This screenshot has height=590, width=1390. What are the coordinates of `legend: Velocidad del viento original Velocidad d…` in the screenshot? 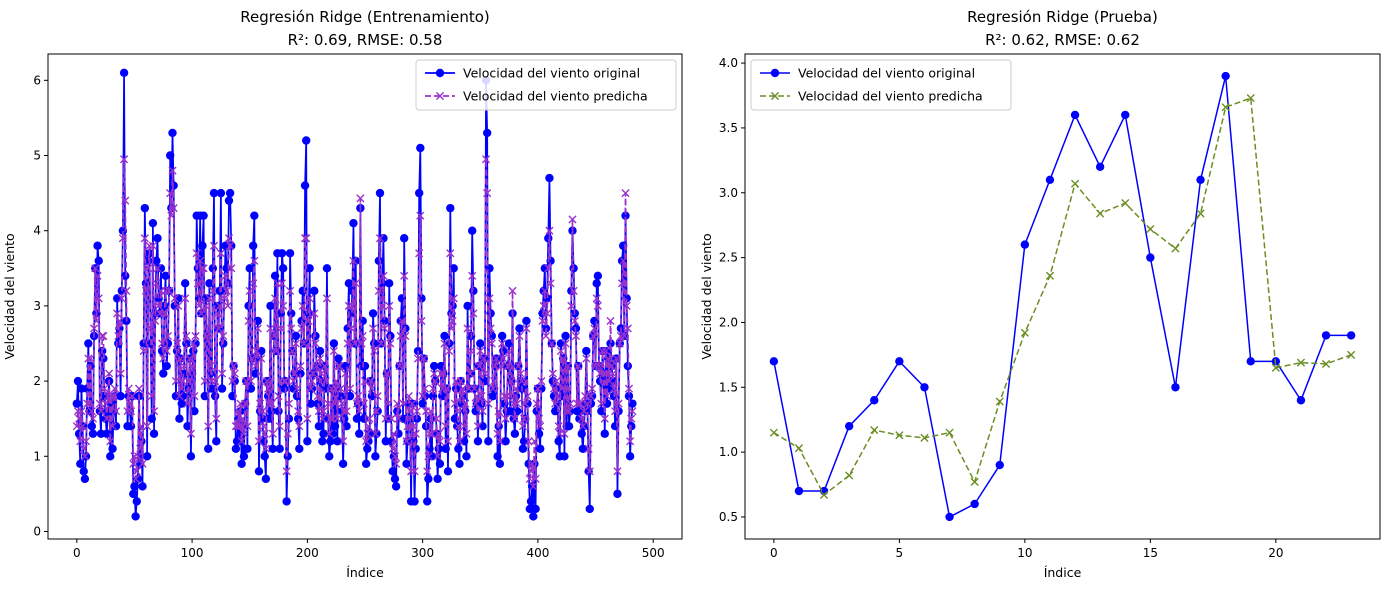 It's located at (881, 85).